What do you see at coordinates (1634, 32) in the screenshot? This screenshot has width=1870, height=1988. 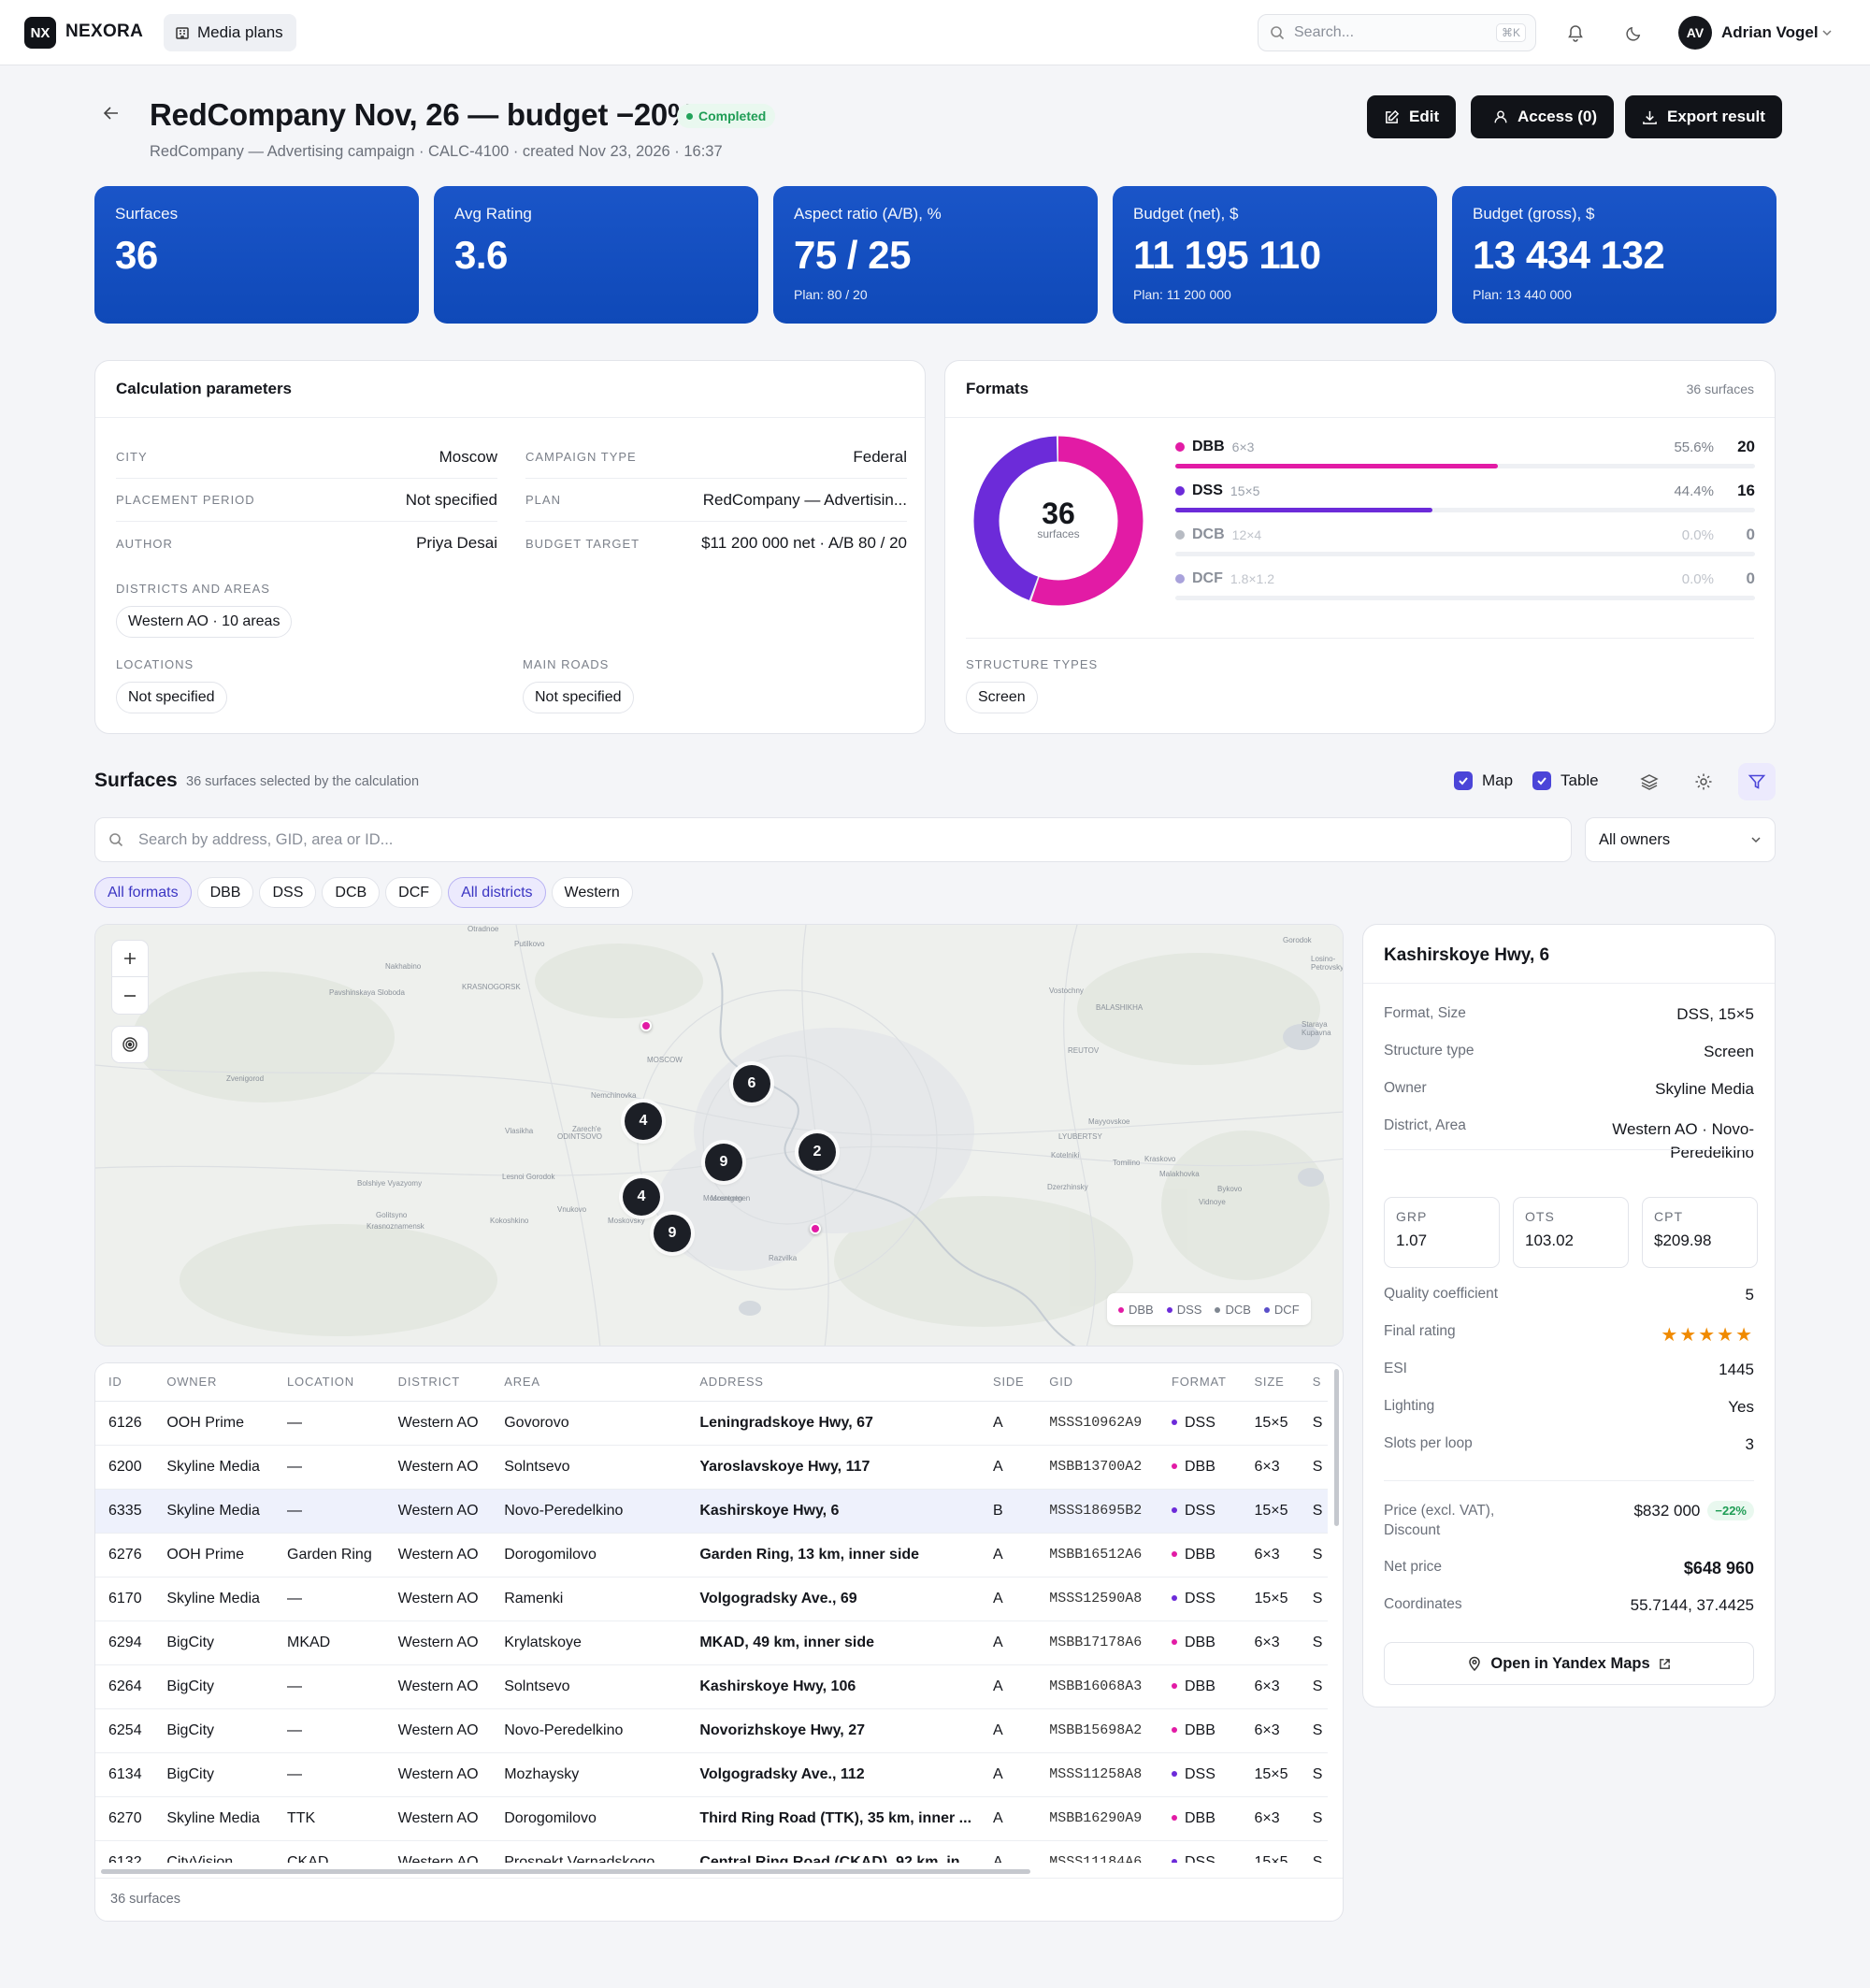 I see `theme-toggle-button` at bounding box center [1634, 32].